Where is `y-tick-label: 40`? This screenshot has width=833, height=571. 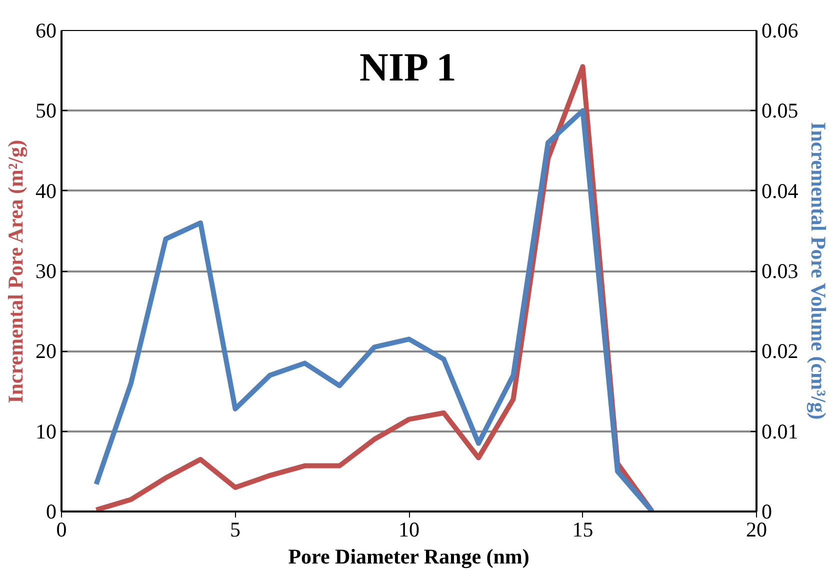 y-tick-label: 40 is located at coordinates (46, 190).